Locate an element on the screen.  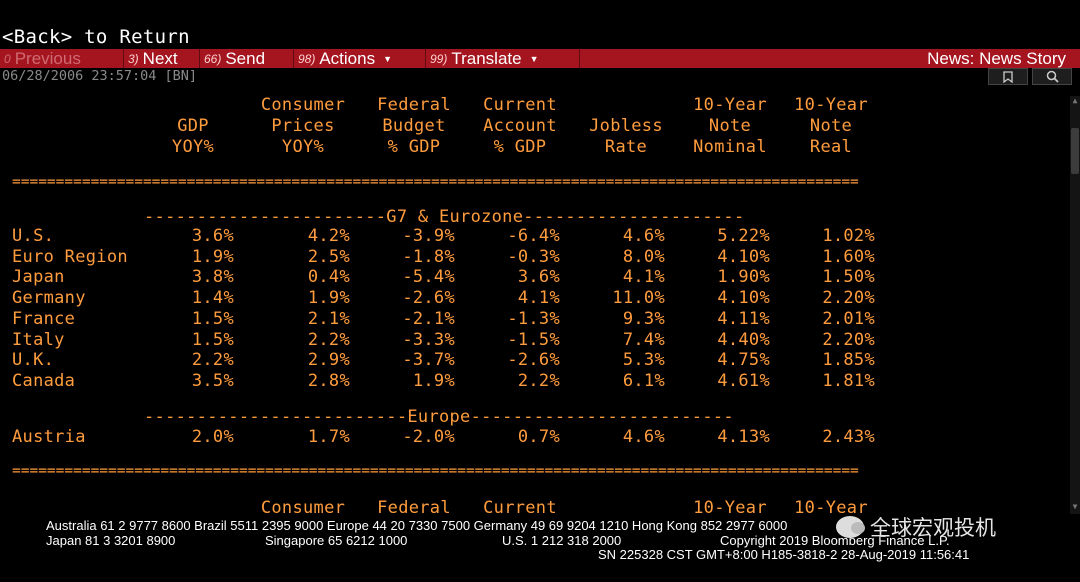
nominal-cell: 4.13% is located at coordinates (743, 437).